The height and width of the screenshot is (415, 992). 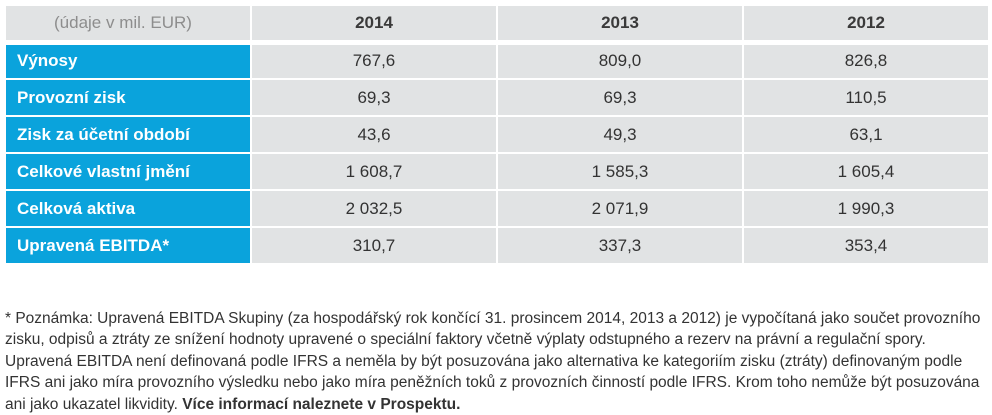 What do you see at coordinates (620, 23) in the screenshot?
I see `year-header-2013: 2013` at bounding box center [620, 23].